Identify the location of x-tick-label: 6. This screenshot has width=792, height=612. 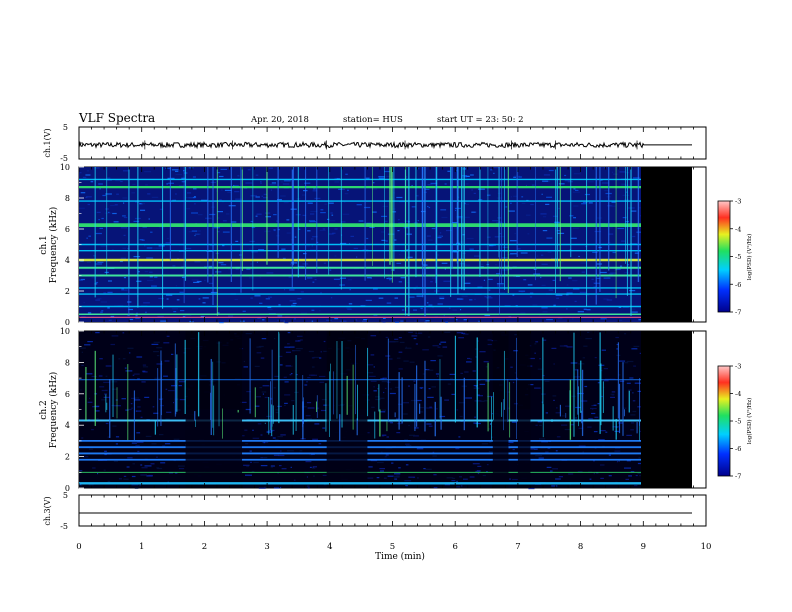
(454, 547).